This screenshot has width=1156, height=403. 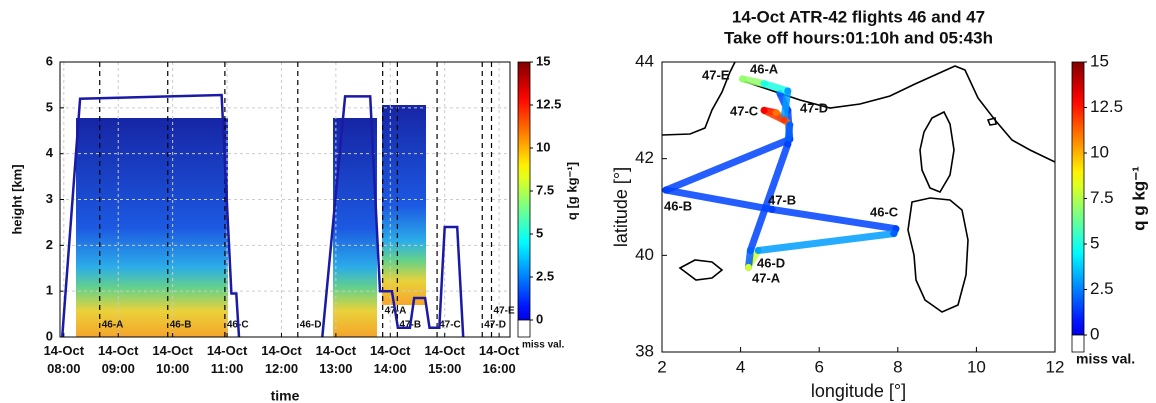 I want to click on tracks, so click(x=781, y=173).